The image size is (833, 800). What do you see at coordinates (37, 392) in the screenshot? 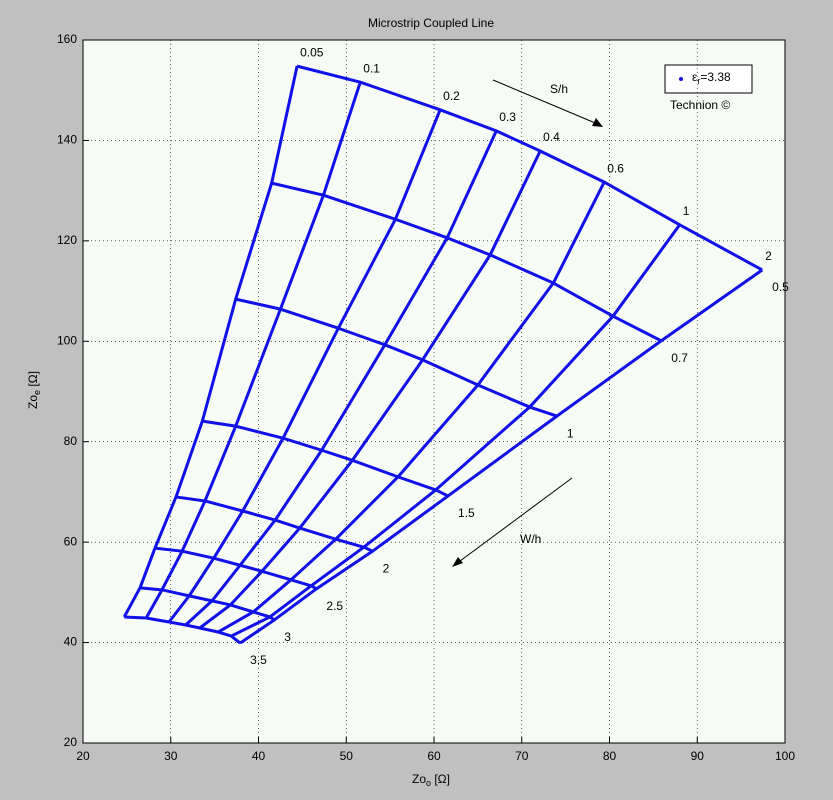
I see `y-label-sub: e` at bounding box center [37, 392].